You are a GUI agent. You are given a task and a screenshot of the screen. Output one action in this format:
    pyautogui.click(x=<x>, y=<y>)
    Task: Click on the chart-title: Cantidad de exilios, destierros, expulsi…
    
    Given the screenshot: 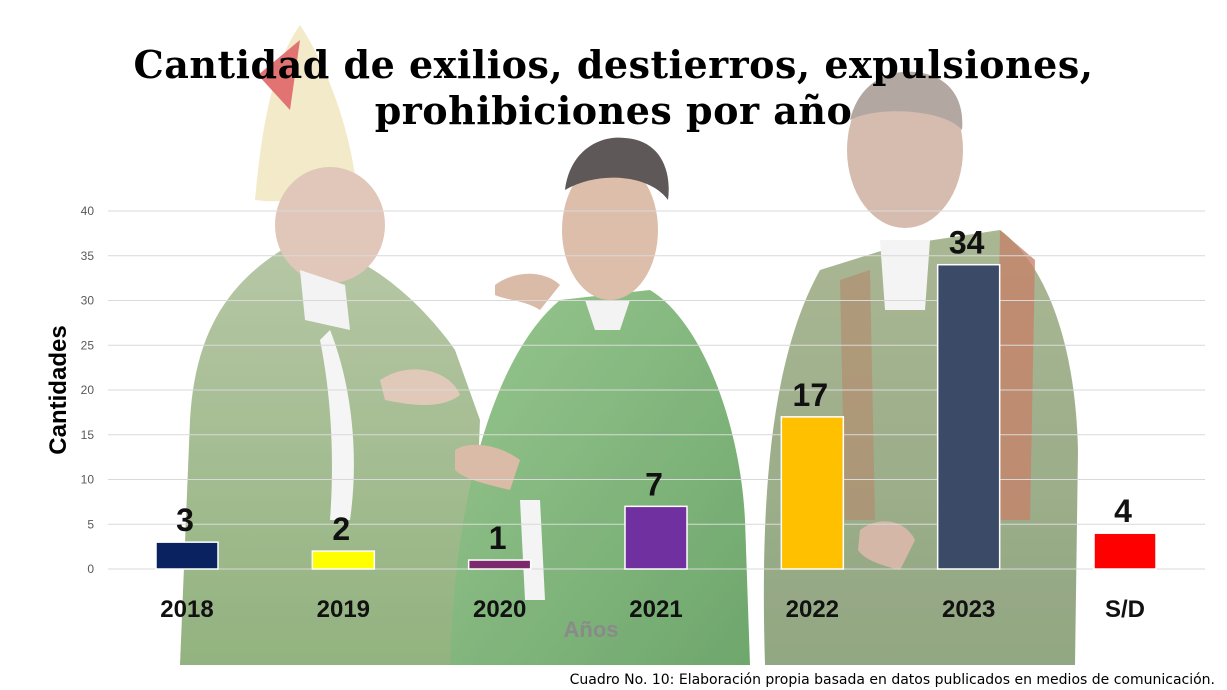 What is the action you would take?
    pyautogui.click(x=613, y=88)
    